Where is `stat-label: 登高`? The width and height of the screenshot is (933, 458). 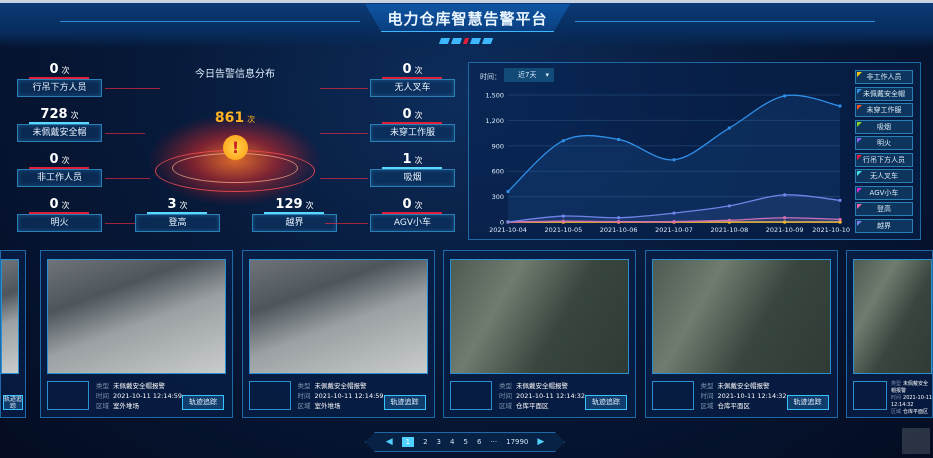 stat-label: 登高 is located at coordinates (177, 223).